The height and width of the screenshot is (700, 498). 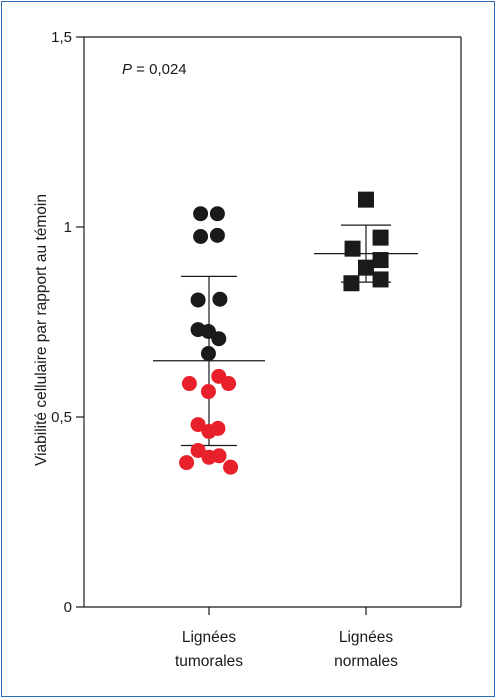 What do you see at coordinates (366, 661) in the screenshot?
I see `category-label-normales-line2: normales` at bounding box center [366, 661].